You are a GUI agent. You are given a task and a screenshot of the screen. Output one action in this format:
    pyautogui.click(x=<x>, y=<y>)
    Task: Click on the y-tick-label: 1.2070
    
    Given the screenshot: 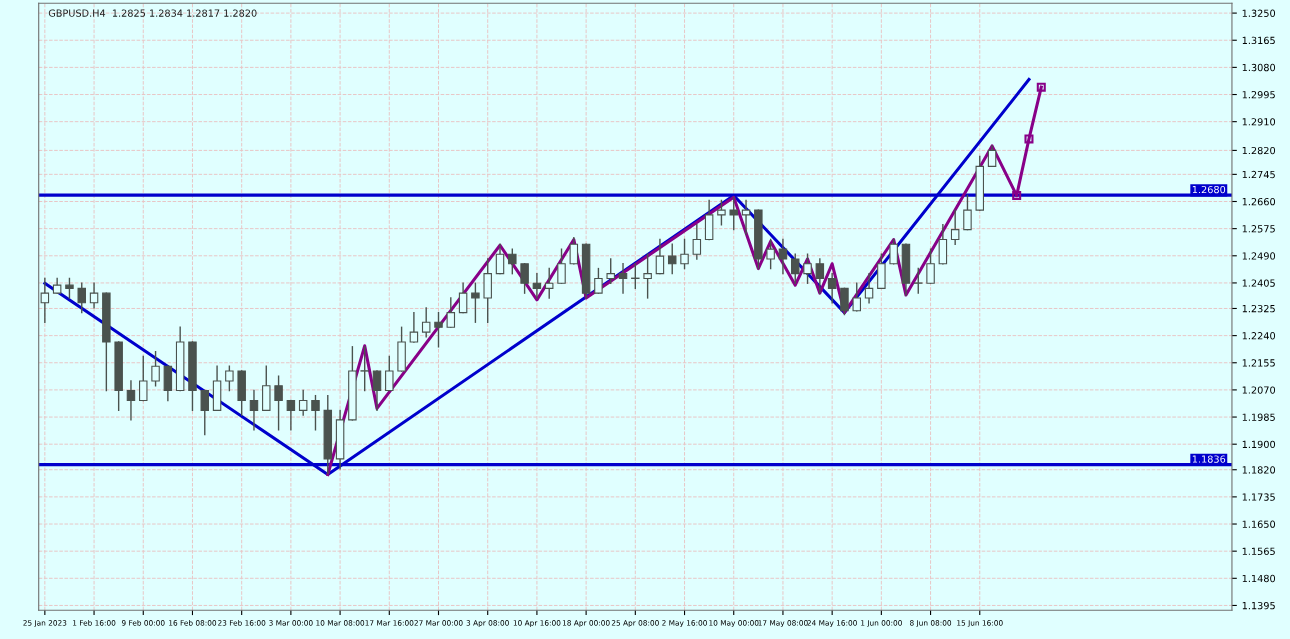 What is the action you would take?
    pyautogui.click(x=1259, y=390)
    